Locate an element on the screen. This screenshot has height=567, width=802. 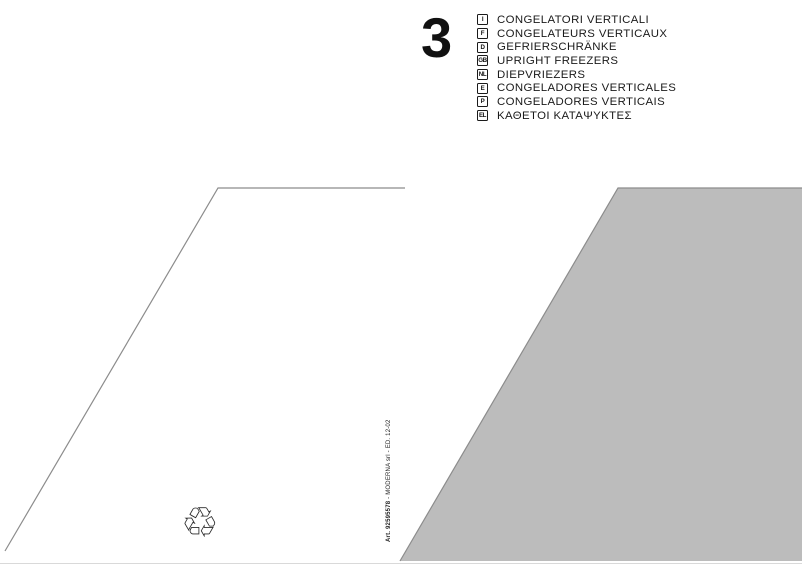
language-row: E CONGELADORES VERTICALES is located at coordinates (576, 88).